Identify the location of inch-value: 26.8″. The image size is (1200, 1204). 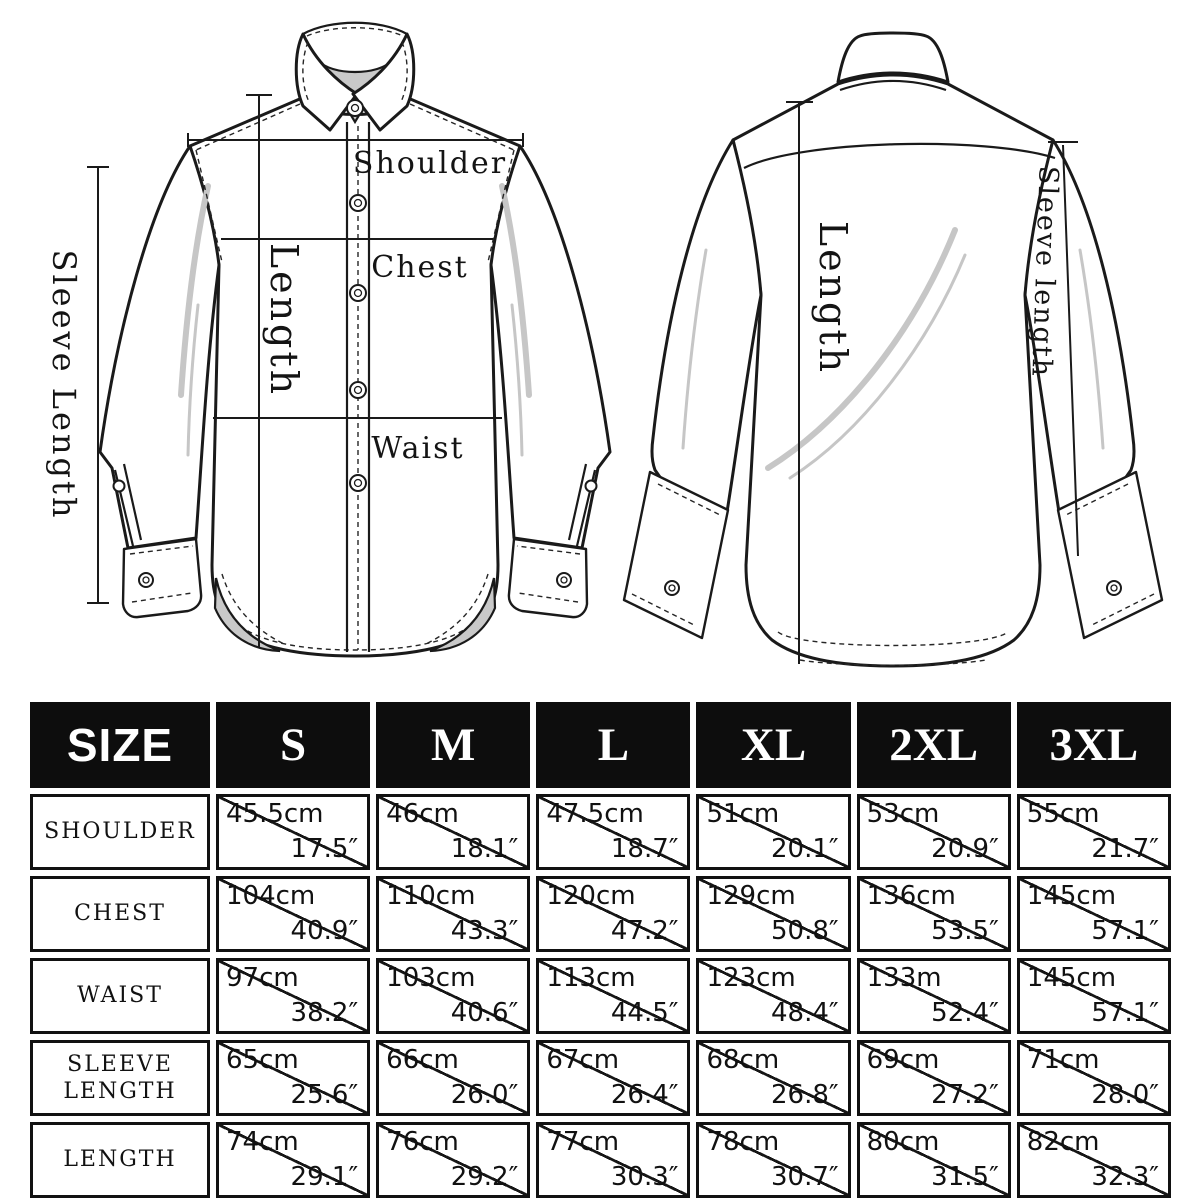
(805, 1095).